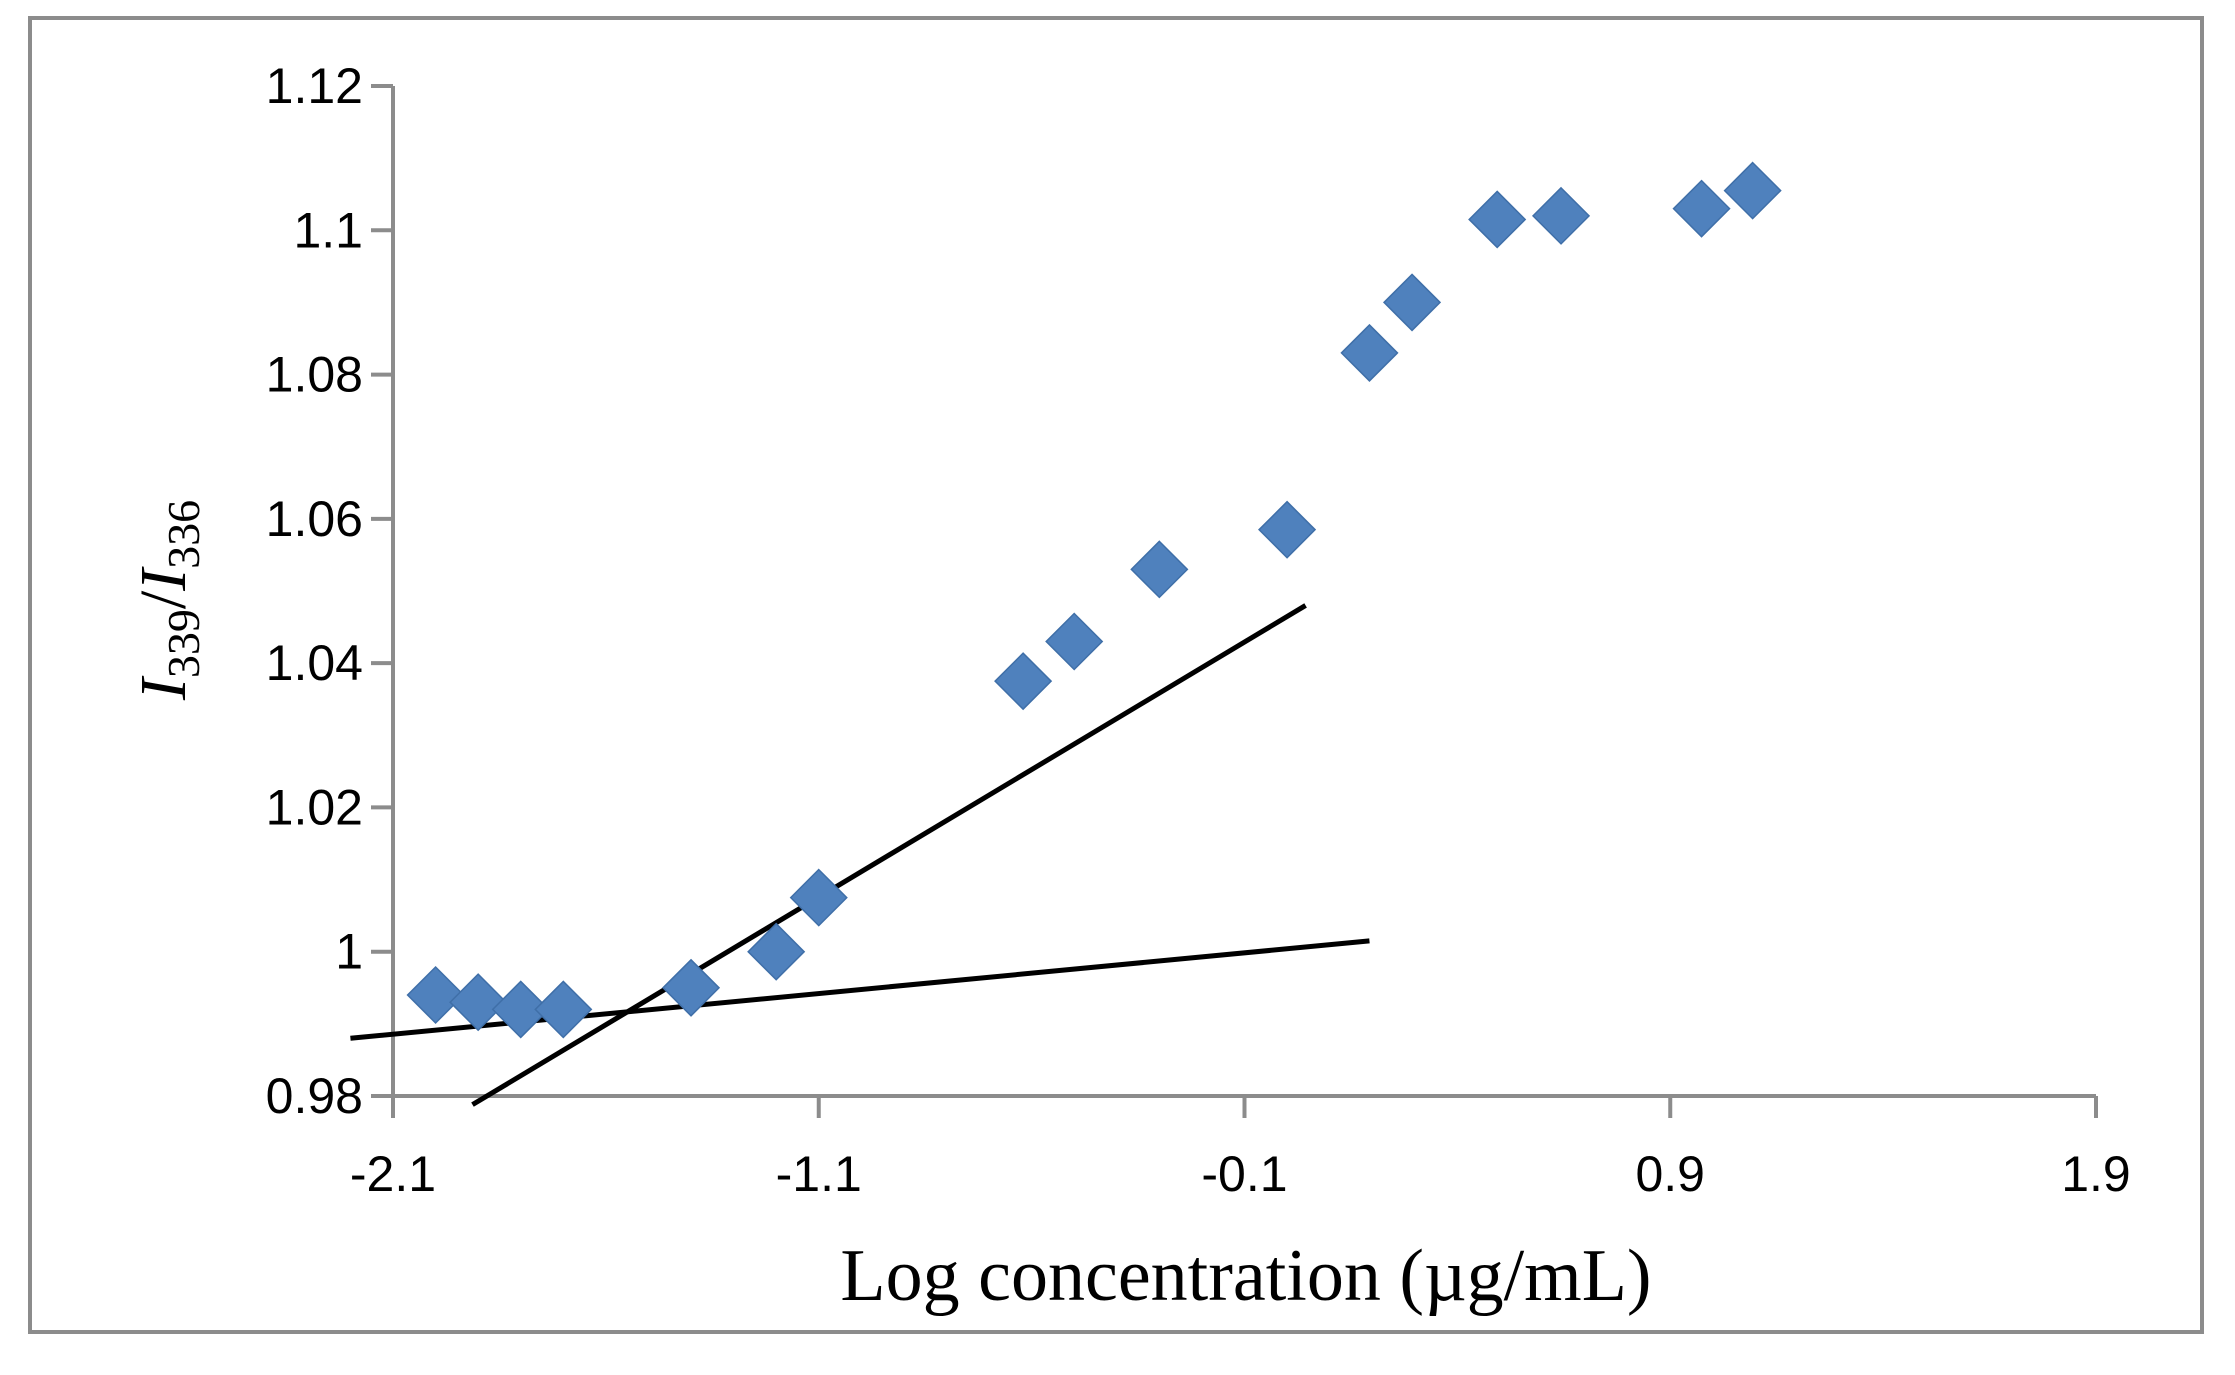  Describe the element at coordinates (1670, 1174) in the screenshot. I see `x-tick-label: 0.9` at that location.